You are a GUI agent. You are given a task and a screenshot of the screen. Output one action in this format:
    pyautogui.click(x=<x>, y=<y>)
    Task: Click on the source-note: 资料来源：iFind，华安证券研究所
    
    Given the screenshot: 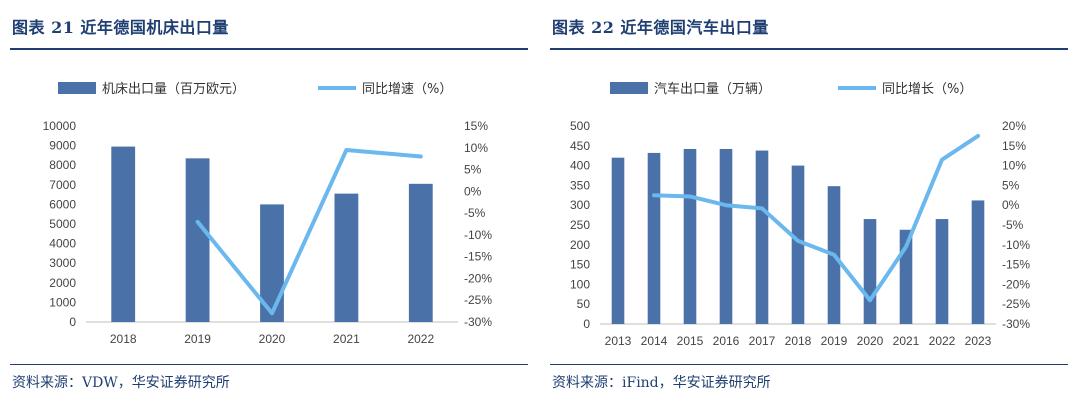 What is the action you would take?
    pyautogui.click(x=661, y=383)
    